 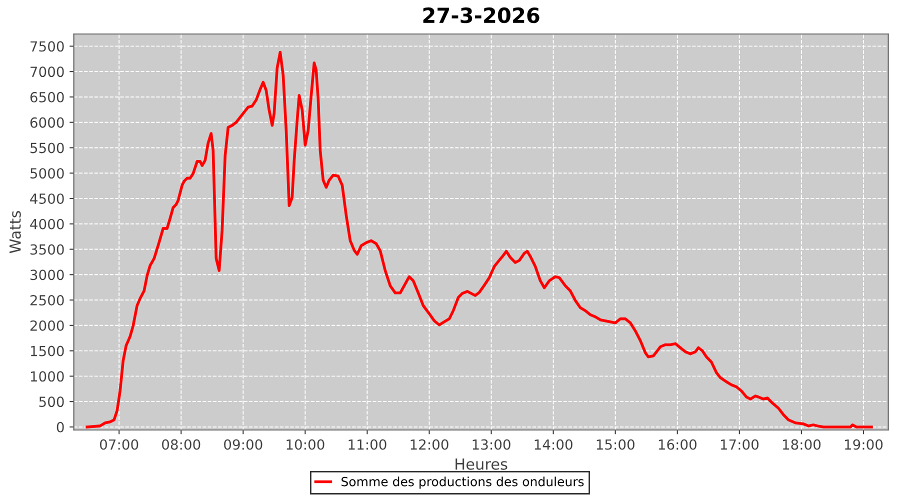 I want to click on y-tick-label: 7000, so click(x=47, y=72).